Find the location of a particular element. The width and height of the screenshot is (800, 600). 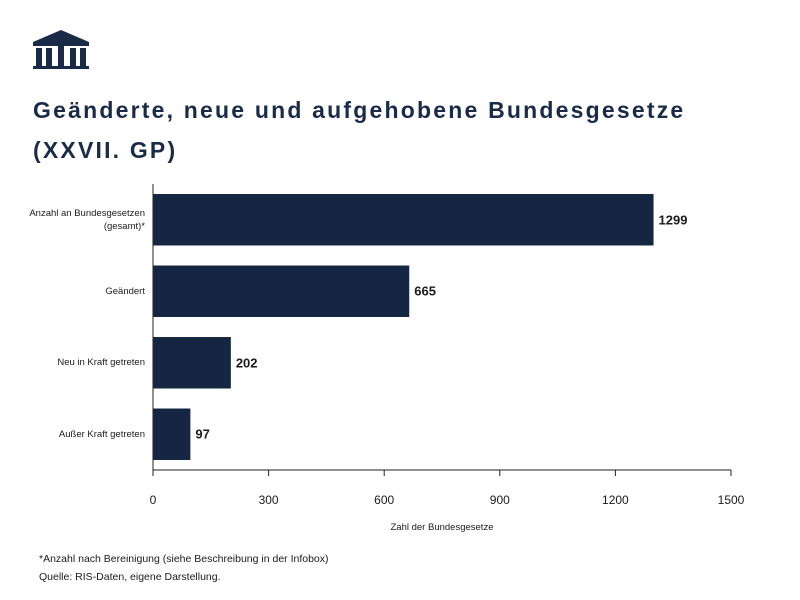

value-label: 665 is located at coordinates (425, 291).